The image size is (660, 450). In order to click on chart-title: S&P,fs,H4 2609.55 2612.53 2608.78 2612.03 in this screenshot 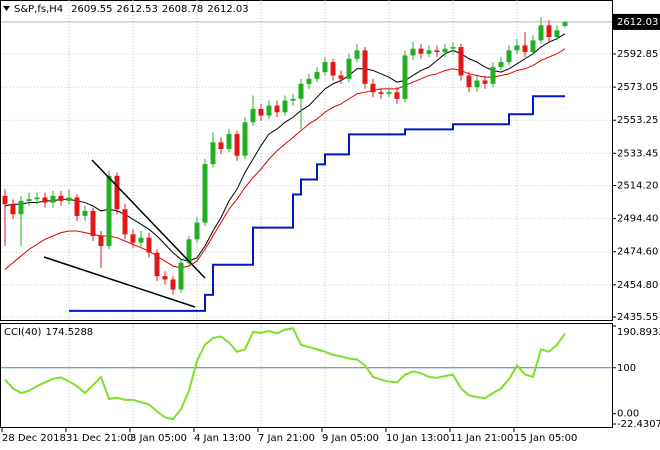, I will do `click(131, 9)`.